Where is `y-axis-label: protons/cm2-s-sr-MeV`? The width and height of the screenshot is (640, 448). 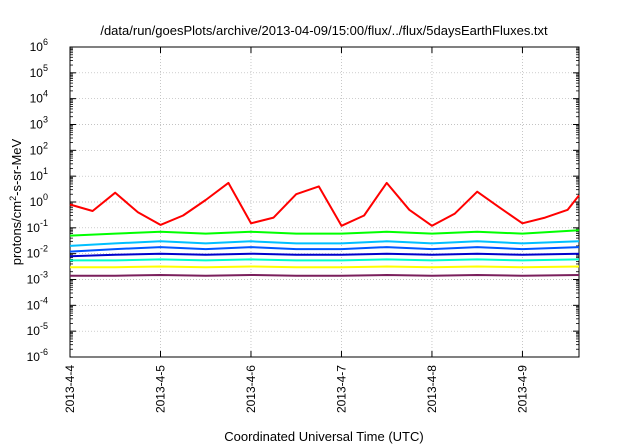
y-axis-label: protons/cm2-s-sr-MeV is located at coordinates (16, 201).